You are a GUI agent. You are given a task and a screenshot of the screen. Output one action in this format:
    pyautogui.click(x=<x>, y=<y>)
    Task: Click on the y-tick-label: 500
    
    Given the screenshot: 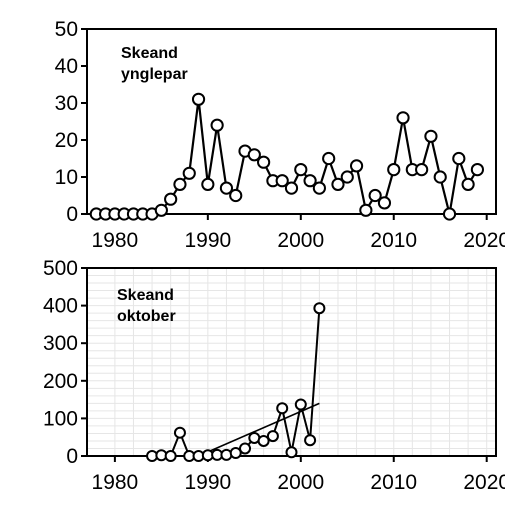 What is the action you would take?
    pyautogui.click(x=60, y=268)
    